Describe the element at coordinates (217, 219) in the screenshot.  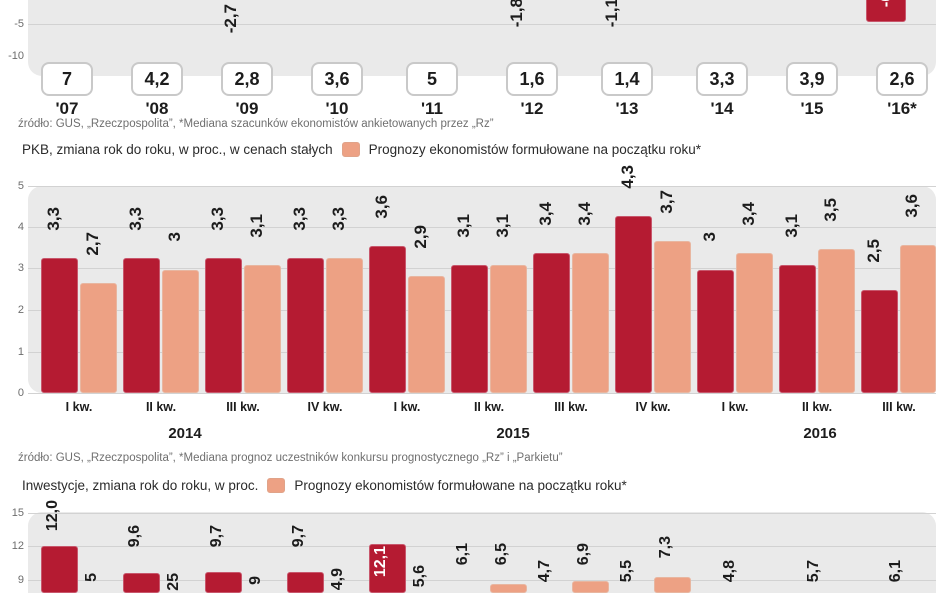
I see `pkb-bar-dark-label-3: 3,3` at that location.